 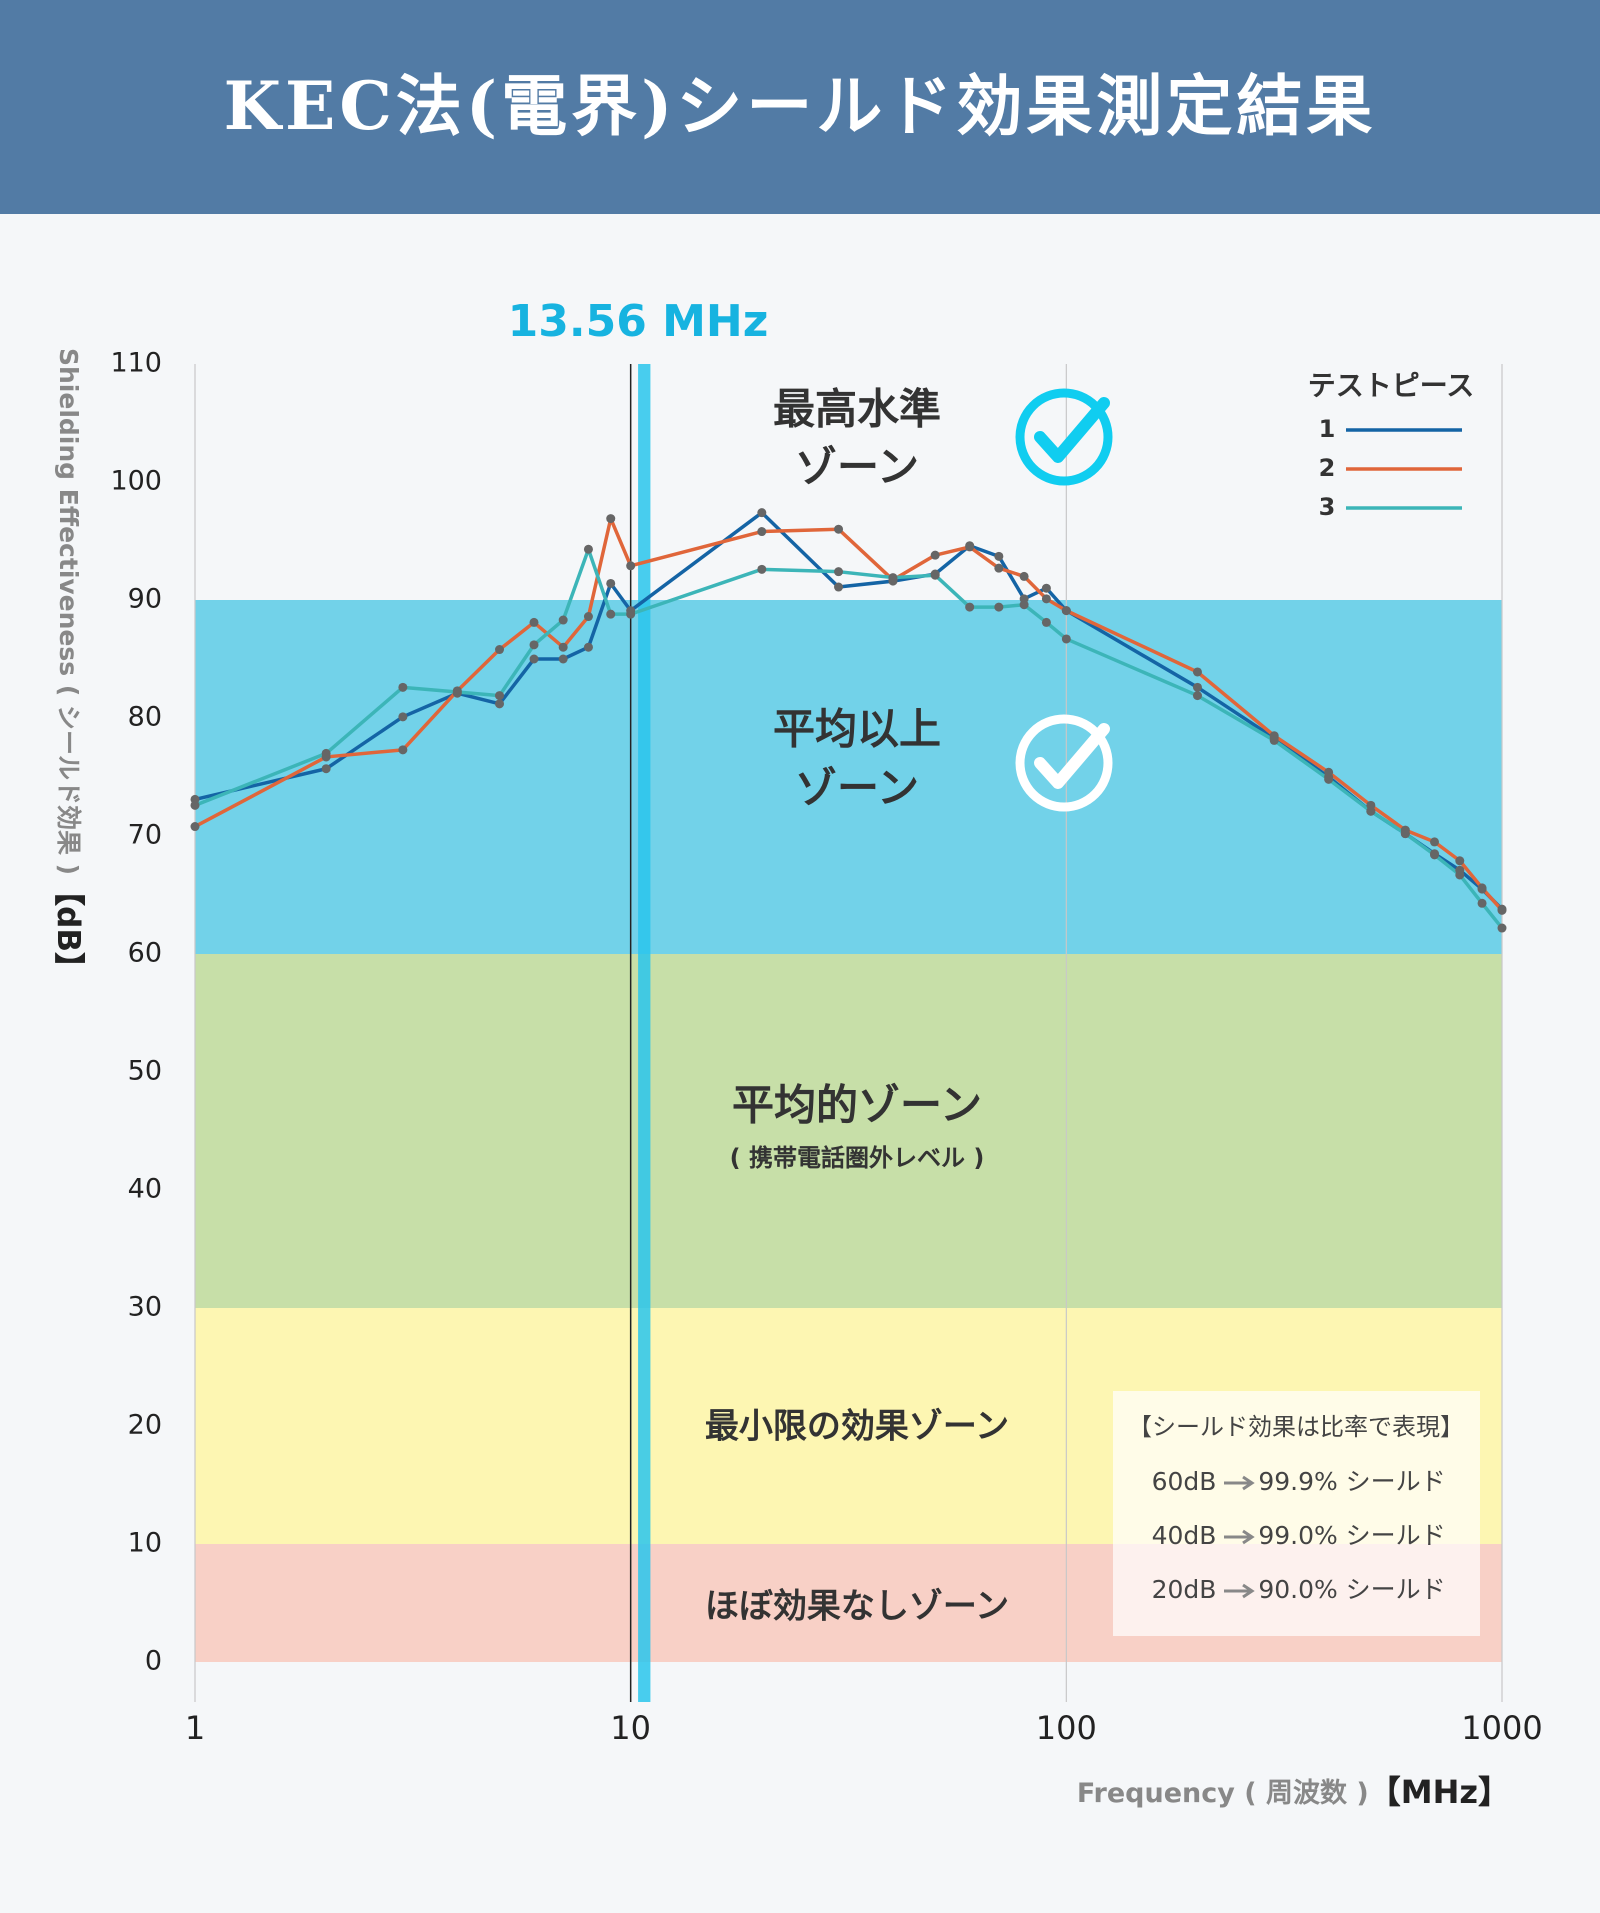 What do you see at coordinates (1501, 1728) in the screenshot?
I see `x-tick-label: 1000` at bounding box center [1501, 1728].